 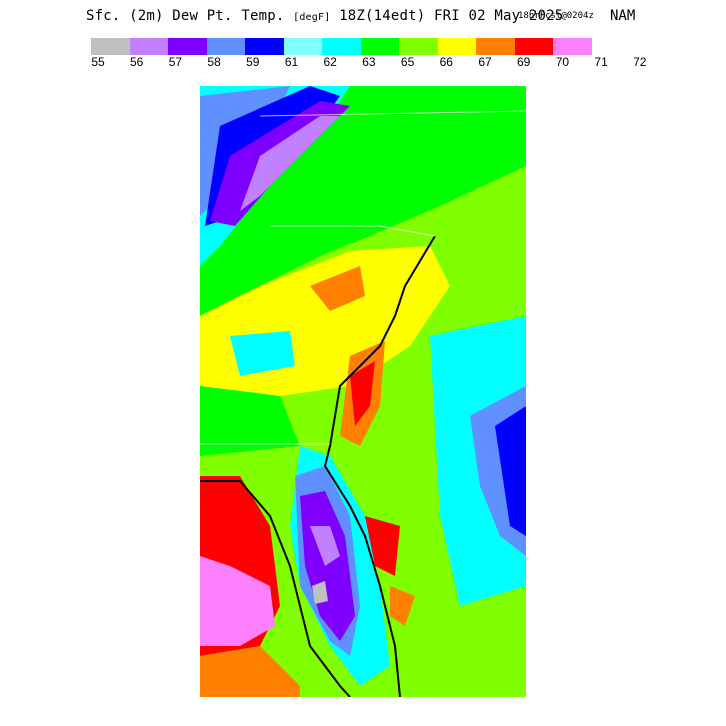 What do you see at coordinates (640, 62) in the screenshot?
I see `legend-tick-label: 72` at bounding box center [640, 62].